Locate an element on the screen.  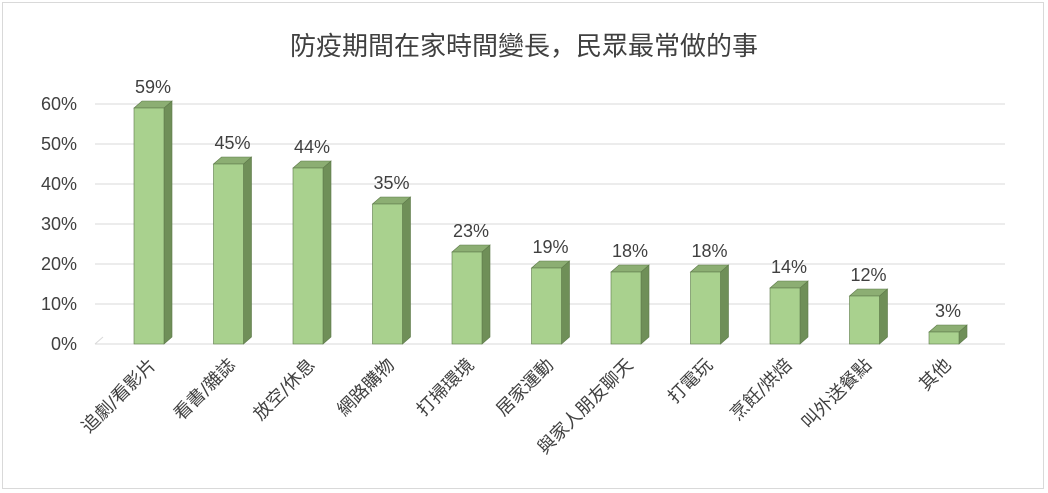
y-tick-label: 60% is located at coordinates (59, 104).